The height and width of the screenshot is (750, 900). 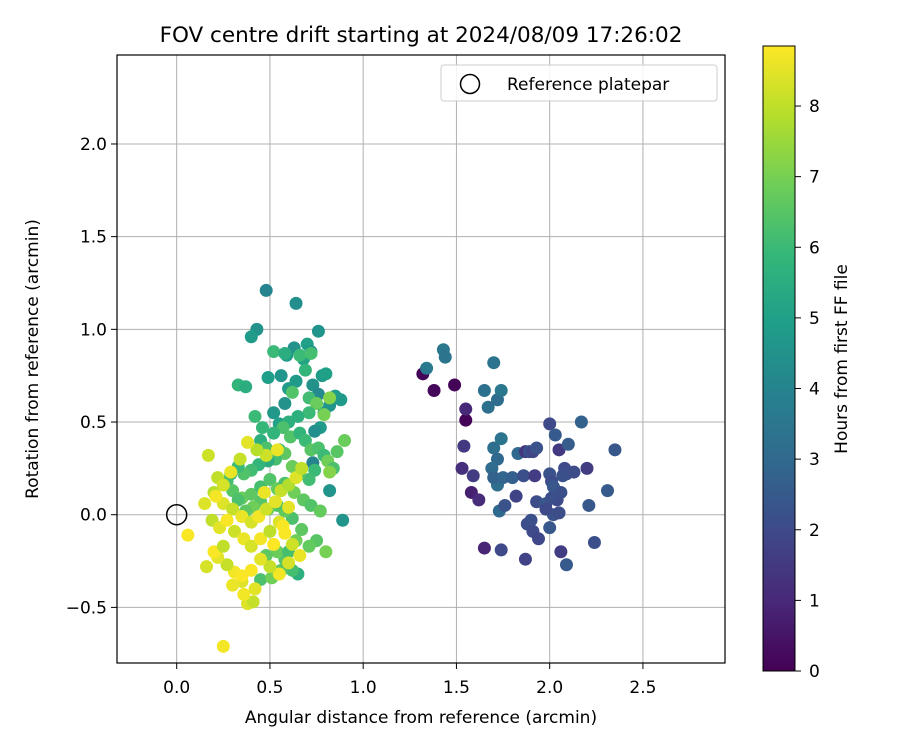 What do you see at coordinates (456, 688) in the screenshot?
I see `x-tick-label: 1.5` at bounding box center [456, 688].